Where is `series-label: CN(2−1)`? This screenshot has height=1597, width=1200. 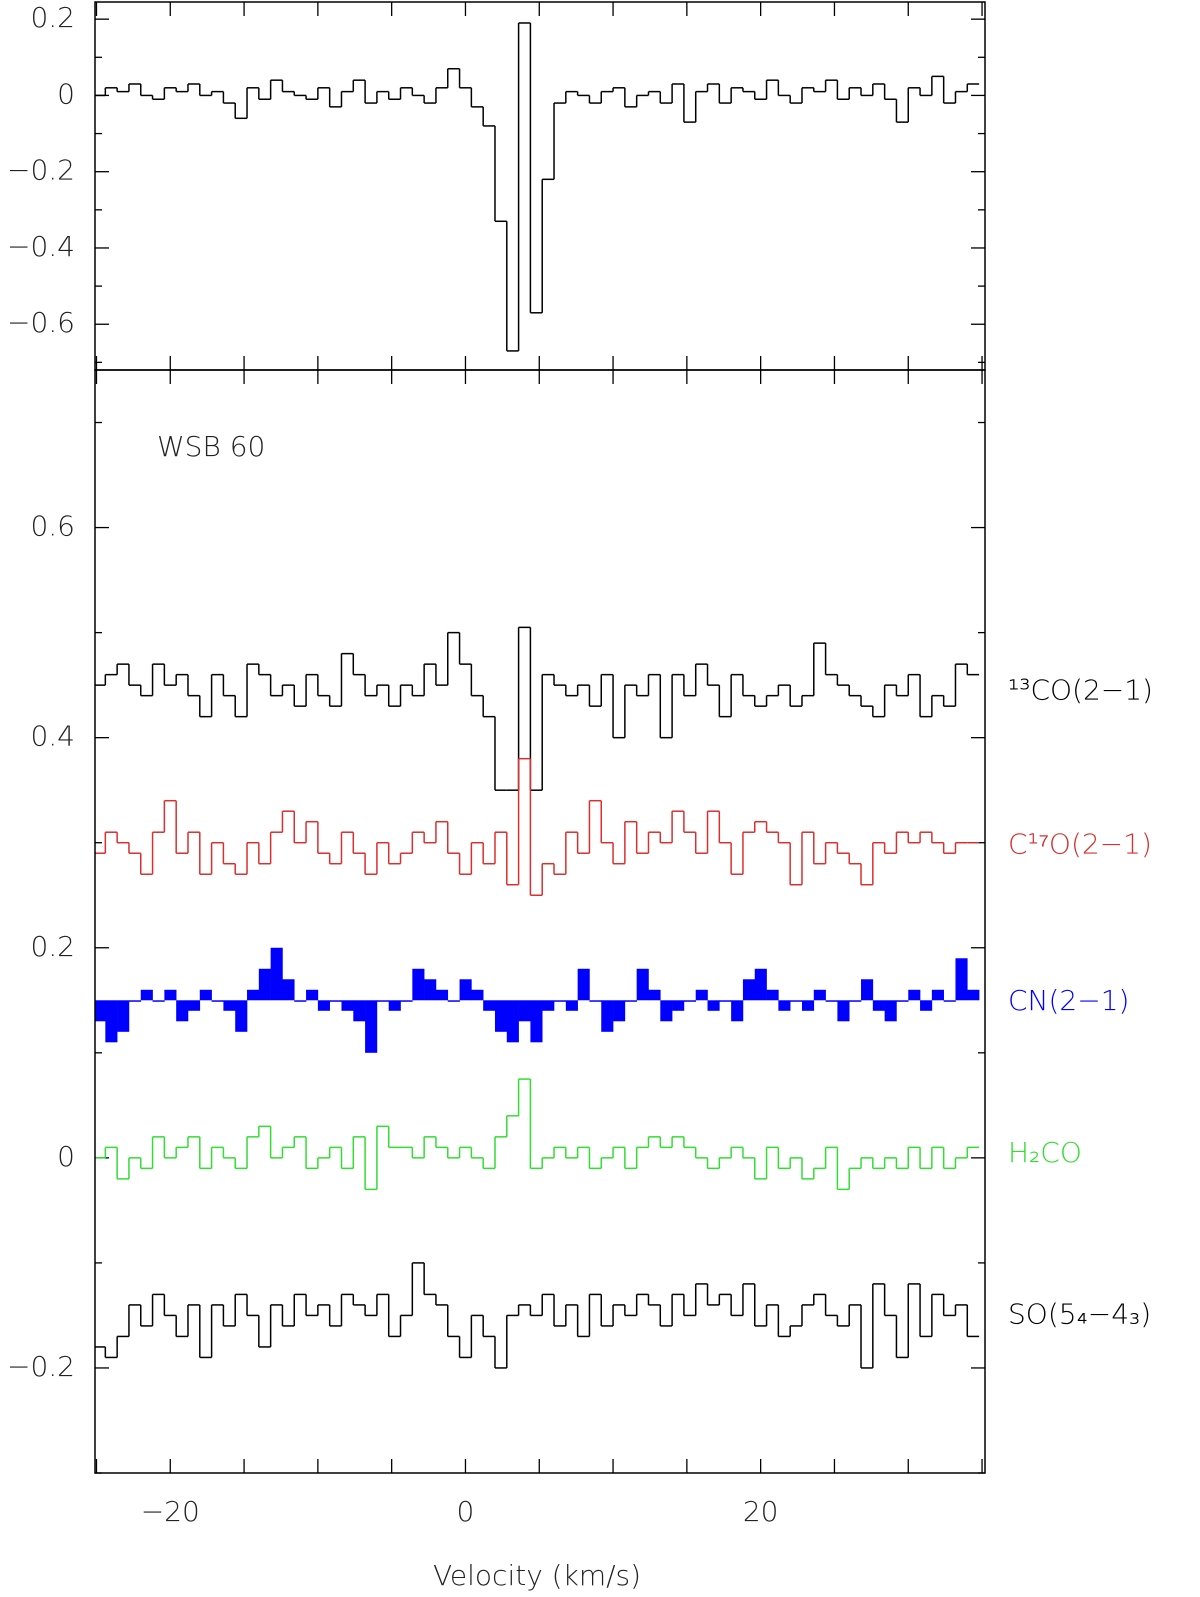 series-label: CN(2−1) is located at coordinates (1068, 1000).